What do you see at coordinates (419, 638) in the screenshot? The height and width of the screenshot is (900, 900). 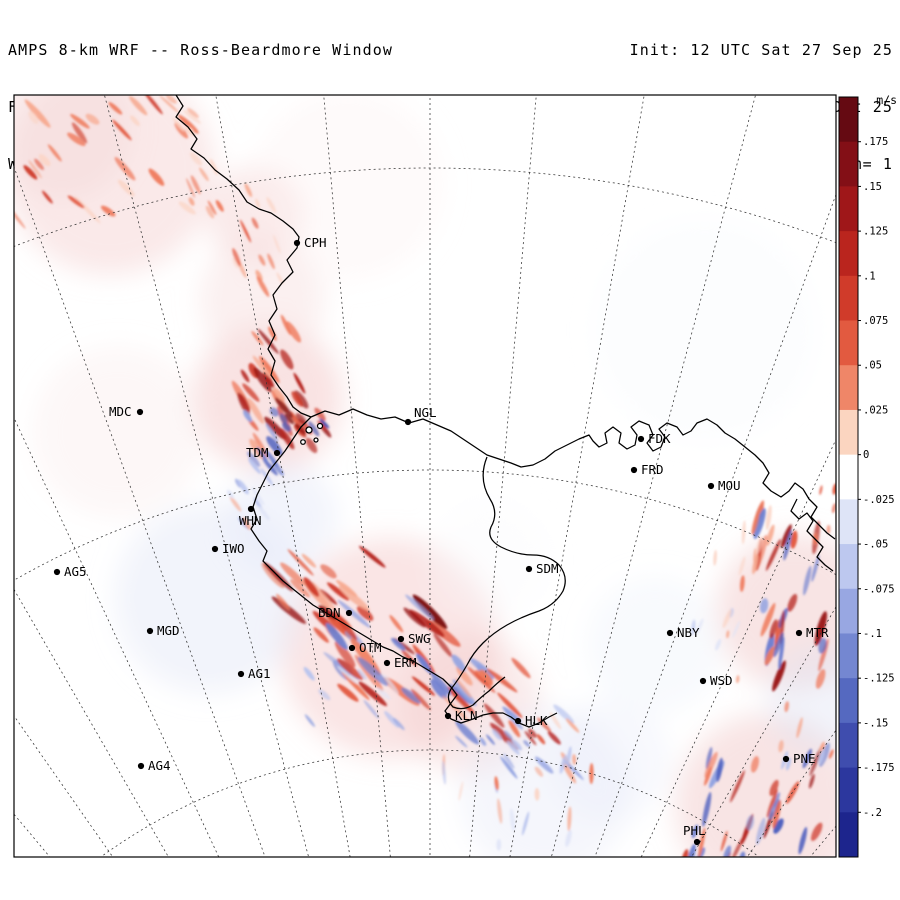 I see `station-label: SWG` at bounding box center [419, 638].